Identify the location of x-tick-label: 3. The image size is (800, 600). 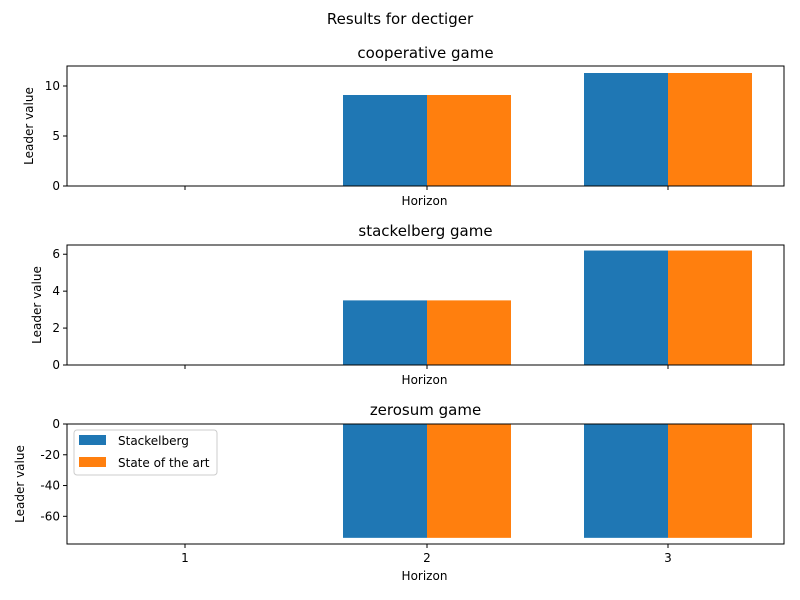
(668, 558).